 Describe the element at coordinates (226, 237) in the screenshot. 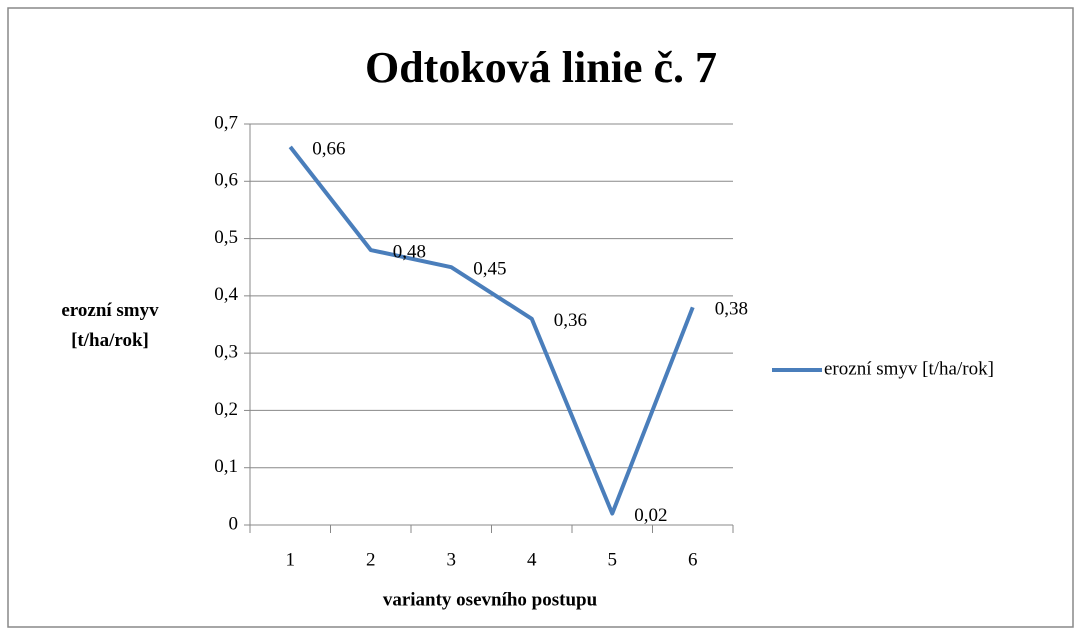

I see `y-tick-label: 0,5` at that location.